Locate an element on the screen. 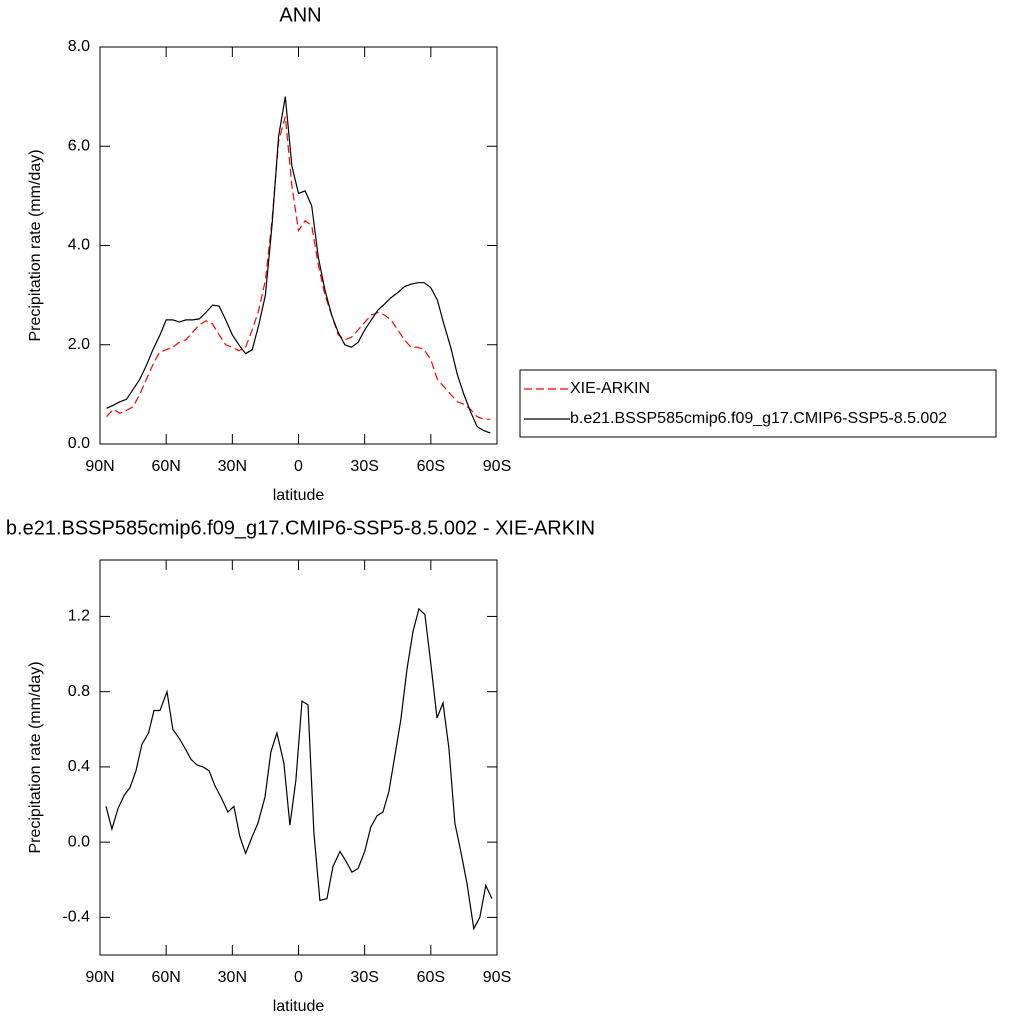  legend-box is located at coordinates (758, 403).